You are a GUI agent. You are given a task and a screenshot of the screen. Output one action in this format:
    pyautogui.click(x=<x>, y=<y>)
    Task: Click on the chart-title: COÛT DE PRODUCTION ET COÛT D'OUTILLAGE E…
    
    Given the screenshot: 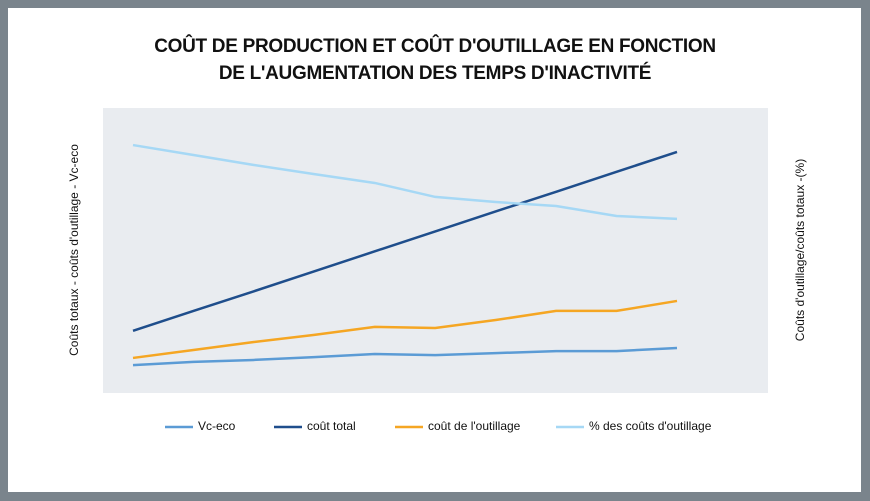 What is the action you would take?
    pyautogui.click(x=435, y=46)
    